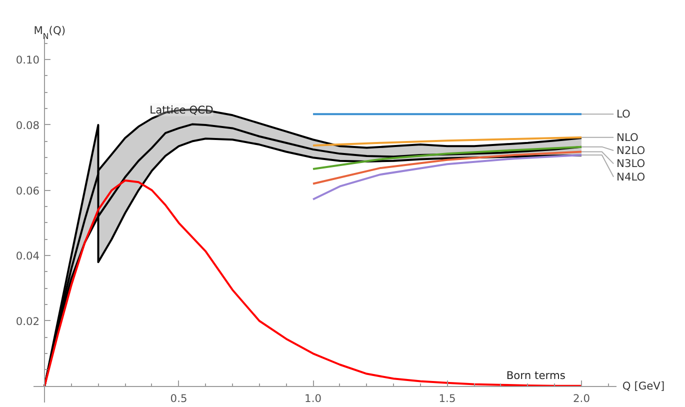 This screenshot has width=685, height=407. What do you see at coordinates (447, 399) in the screenshot?
I see `x-tick-label: 1.5` at bounding box center [447, 399].